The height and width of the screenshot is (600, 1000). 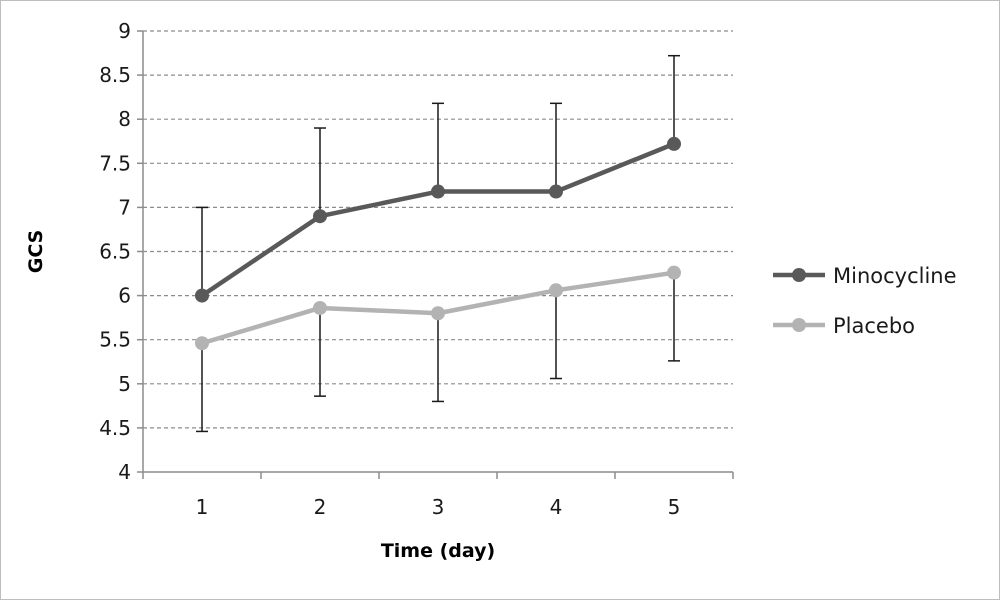 What do you see at coordinates (36, 252) in the screenshot?
I see `y-axis-label: GCS` at bounding box center [36, 252].